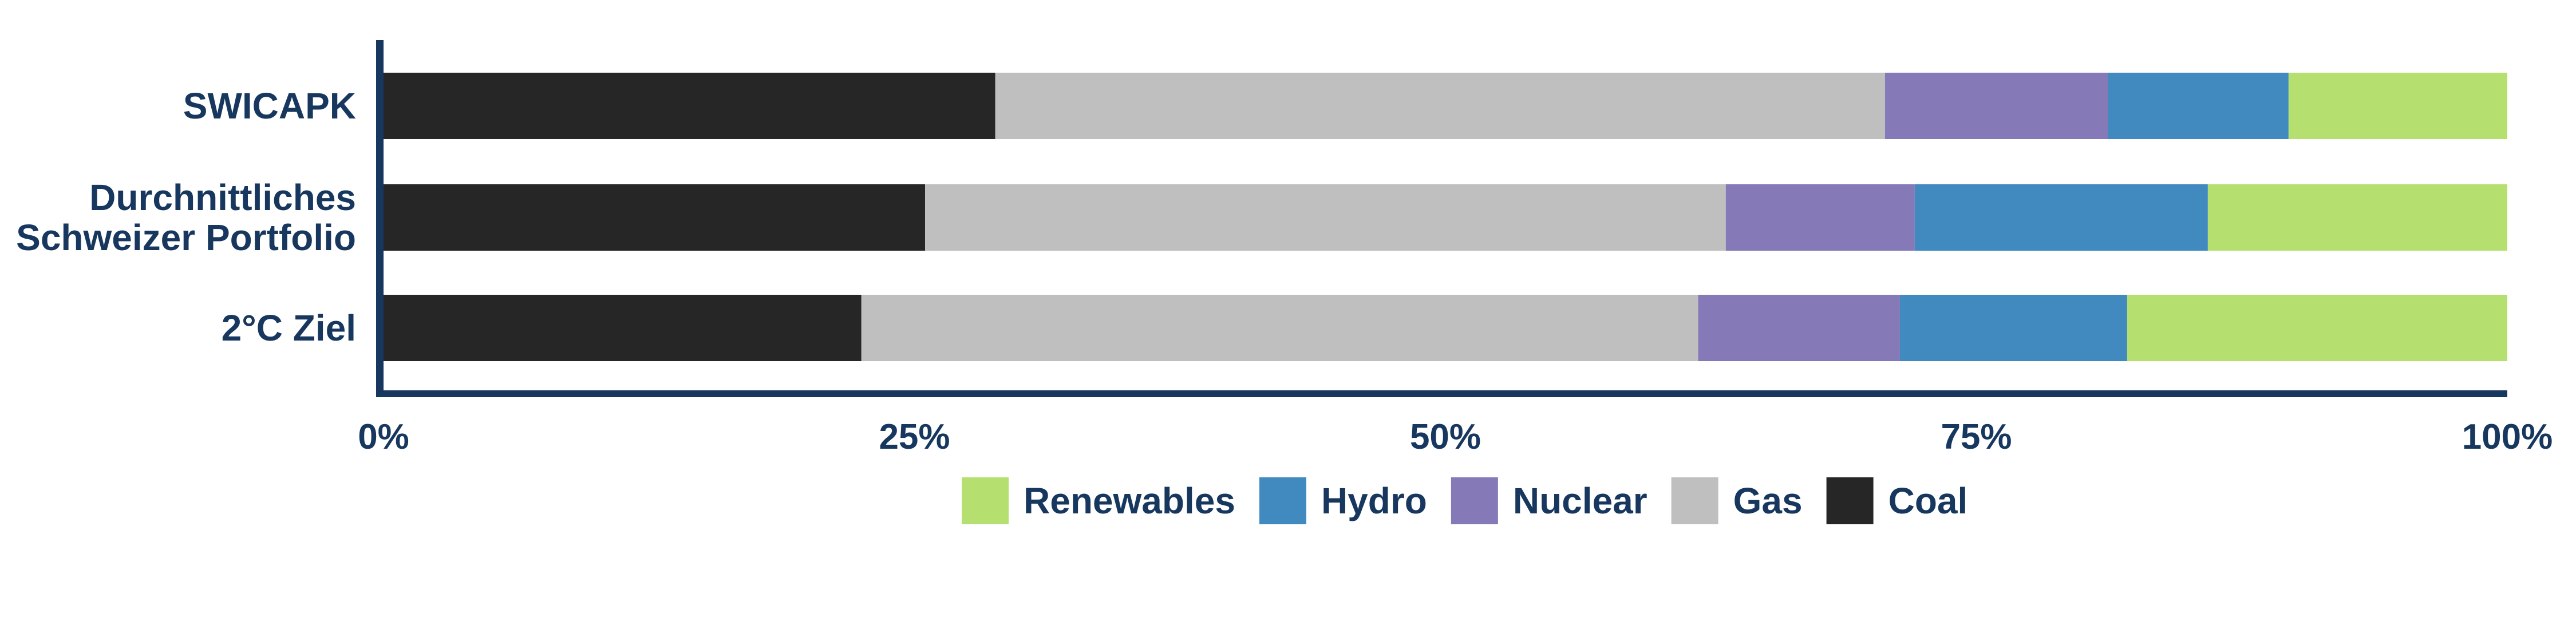  I want to click on bar-renewables-durchnittliches-schweizer-portfolio, so click(2357, 217).